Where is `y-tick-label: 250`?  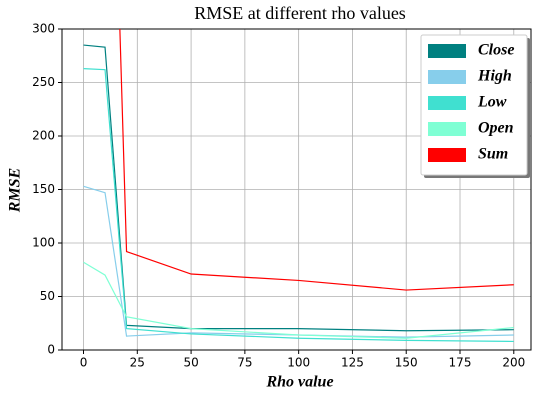
y-tick-label: 250 is located at coordinates (43, 82).